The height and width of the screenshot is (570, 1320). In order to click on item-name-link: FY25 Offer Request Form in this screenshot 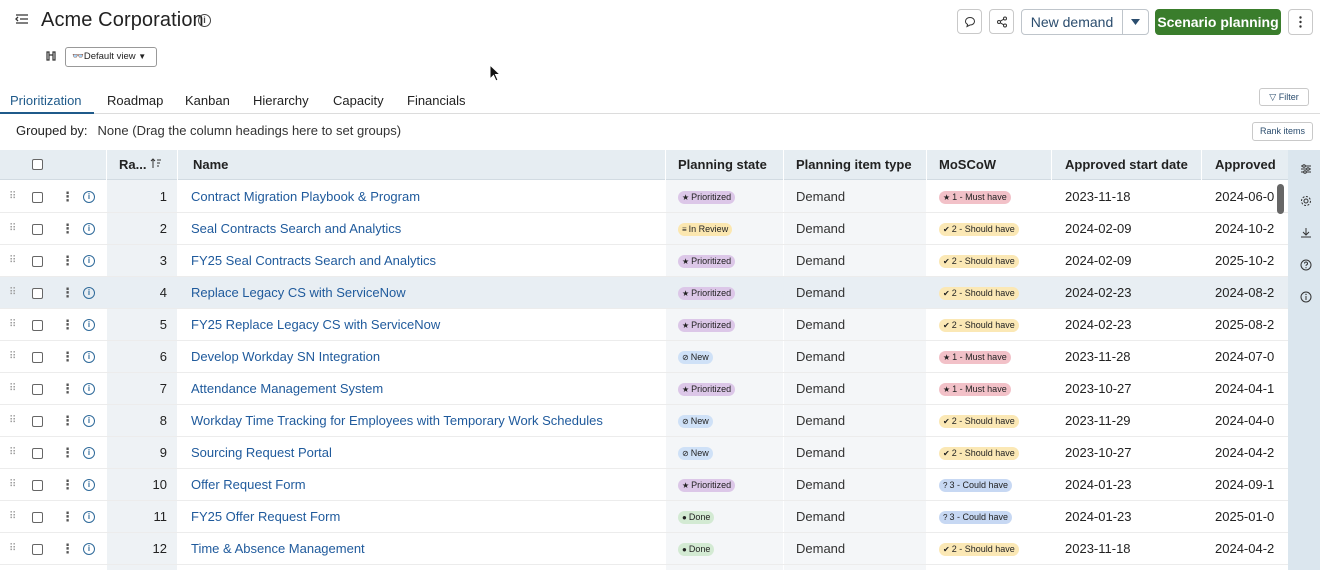, I will do `click(266, 516)`.